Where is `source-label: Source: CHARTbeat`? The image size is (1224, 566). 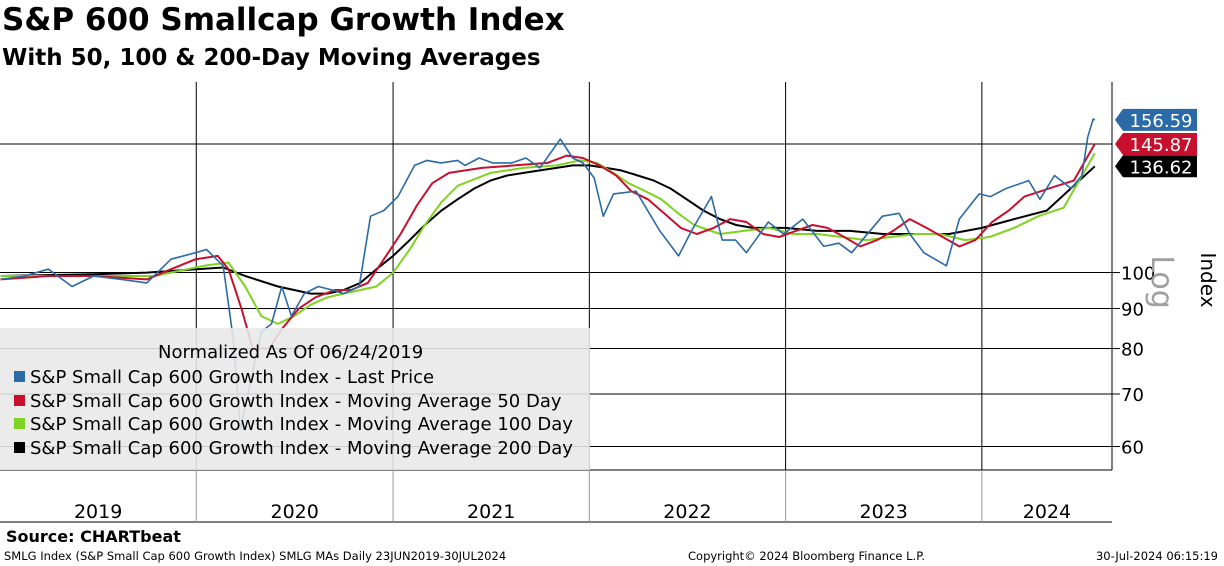
source-label: Source: CHARTbeat is located at coordinates (93, 536).